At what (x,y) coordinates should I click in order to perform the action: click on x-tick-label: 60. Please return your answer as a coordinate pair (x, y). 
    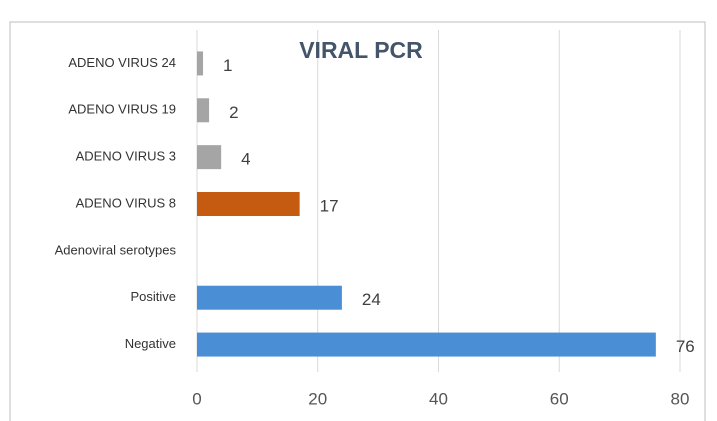
    Looking at the image, I should click on (559, 398).